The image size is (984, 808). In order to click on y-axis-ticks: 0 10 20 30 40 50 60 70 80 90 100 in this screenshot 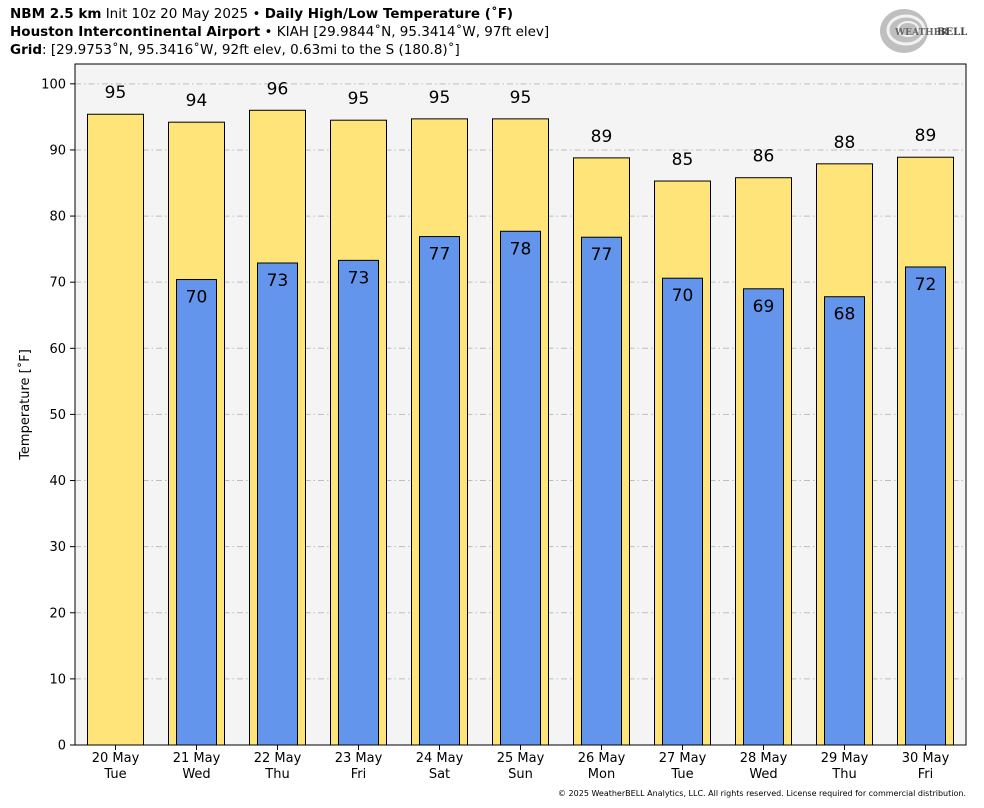, I will do `click(58, 415)`.